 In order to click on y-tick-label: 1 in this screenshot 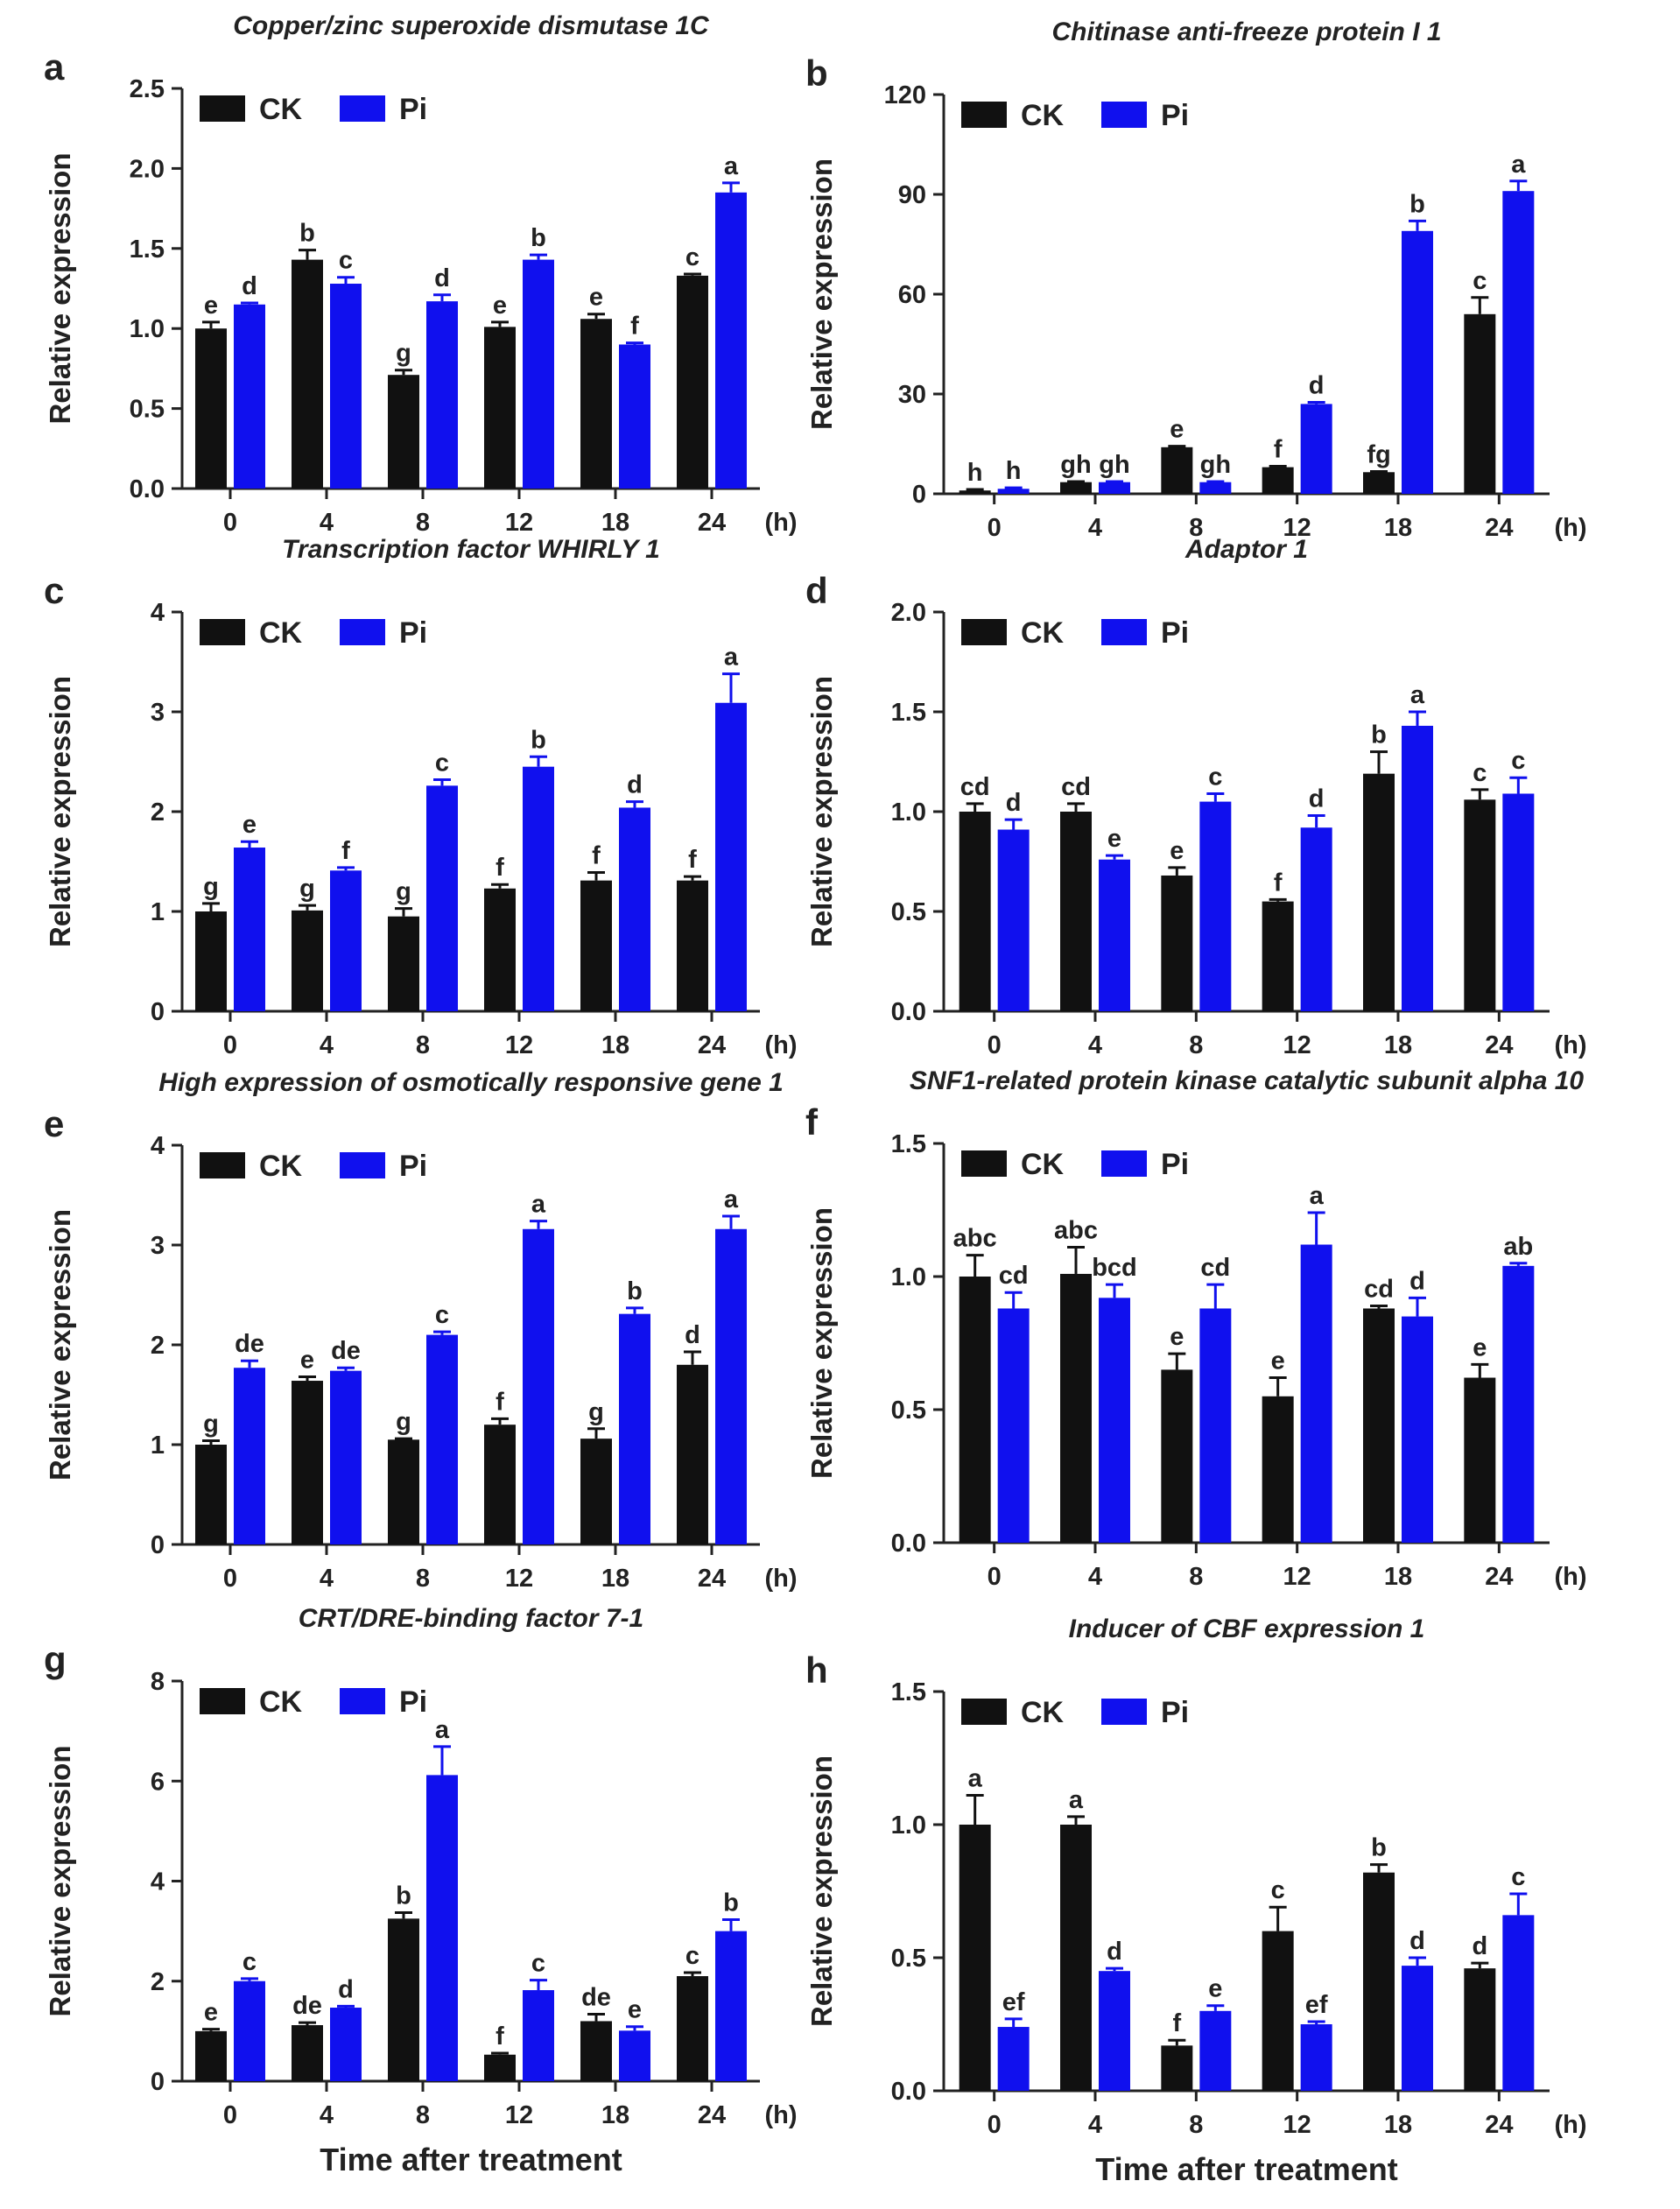, I will do `click(158, 912)`.